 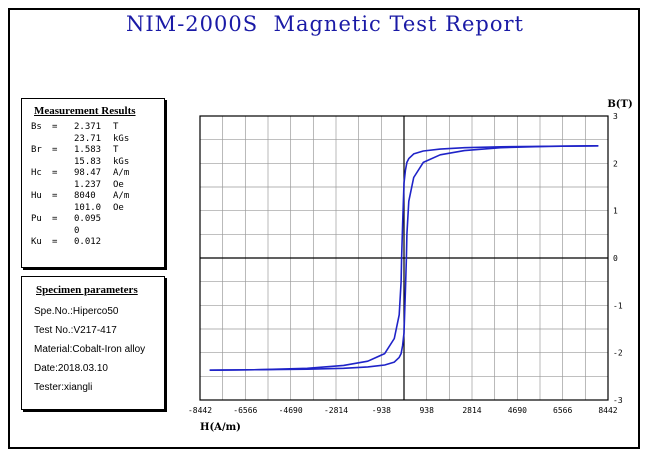 I want to click on measurement-row: Hc = 98.47 A/m, so click(x=93, y=174).